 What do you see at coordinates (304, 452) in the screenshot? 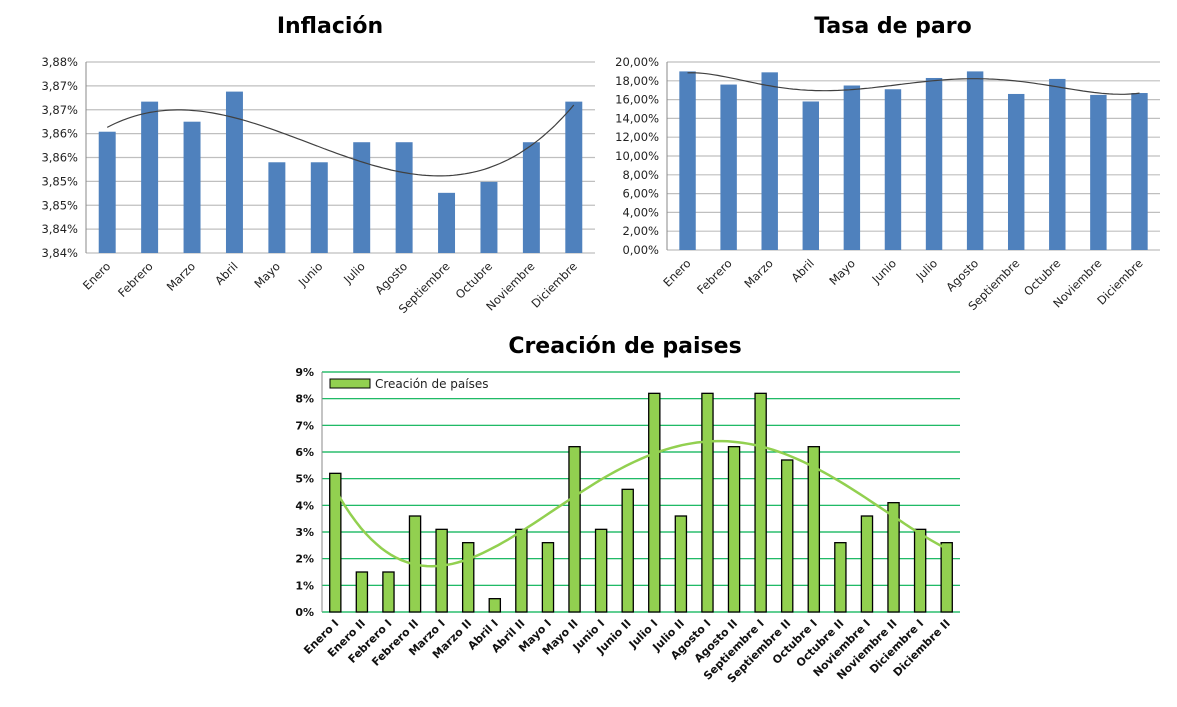
I see `y-tick-label: 6%` at bounding box center [304, 452].